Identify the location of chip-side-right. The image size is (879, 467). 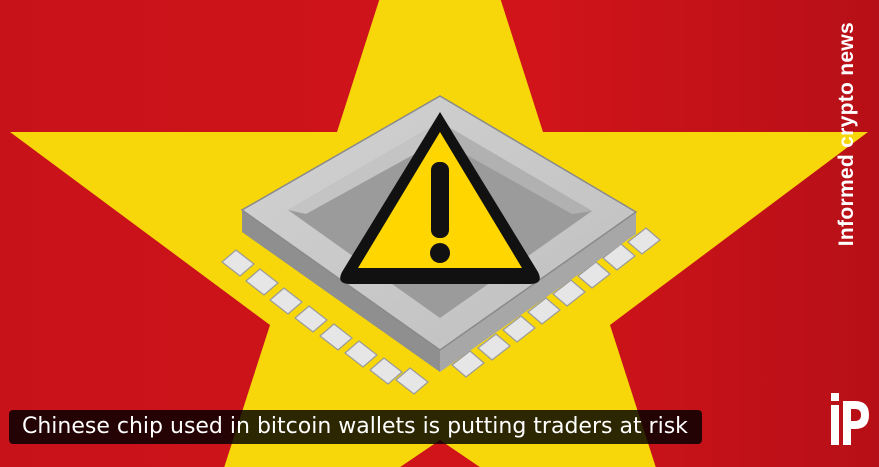
(538, 292).